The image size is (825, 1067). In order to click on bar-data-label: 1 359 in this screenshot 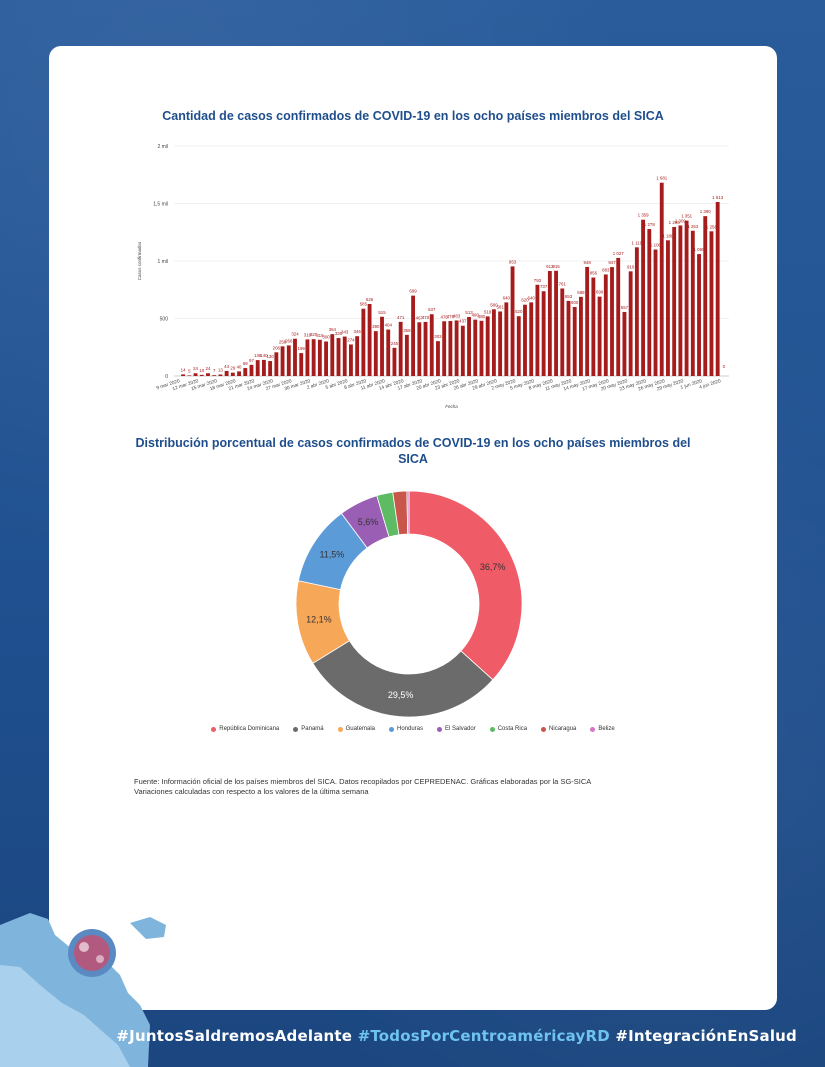, I will do `click(644, 215)`.